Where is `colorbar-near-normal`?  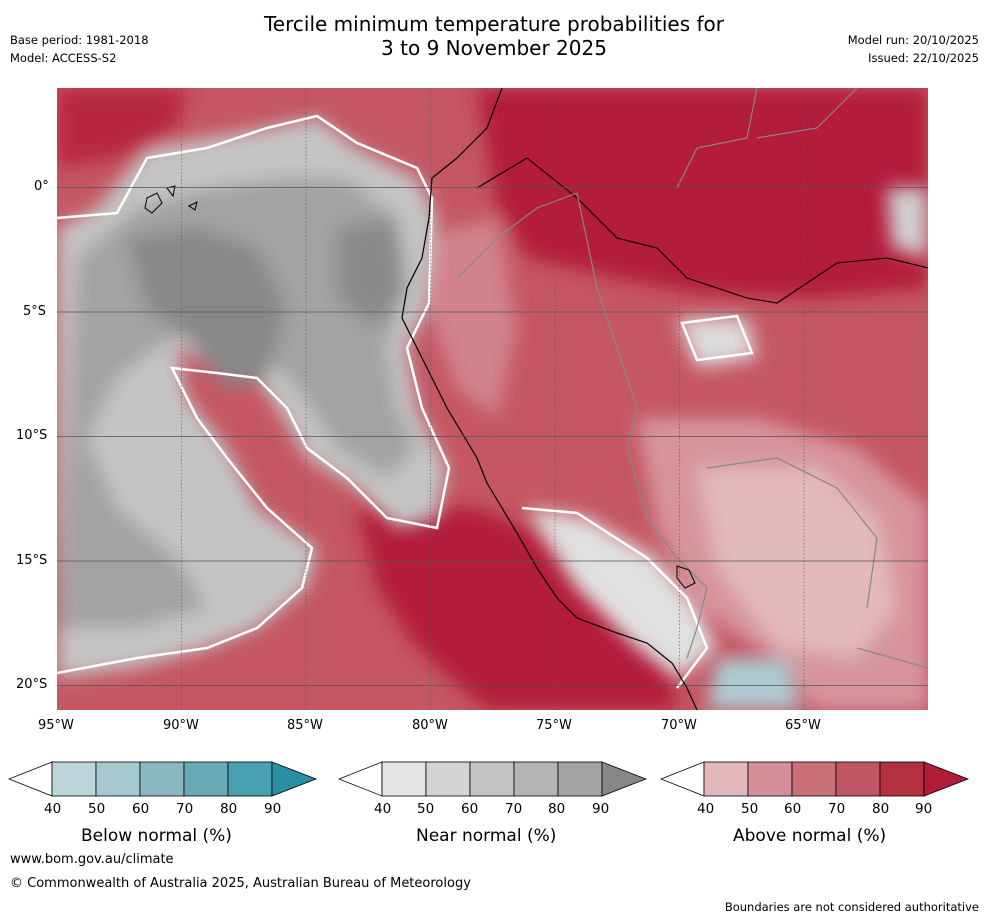
colorbar-near-normal is located at coordinates (493, 779).